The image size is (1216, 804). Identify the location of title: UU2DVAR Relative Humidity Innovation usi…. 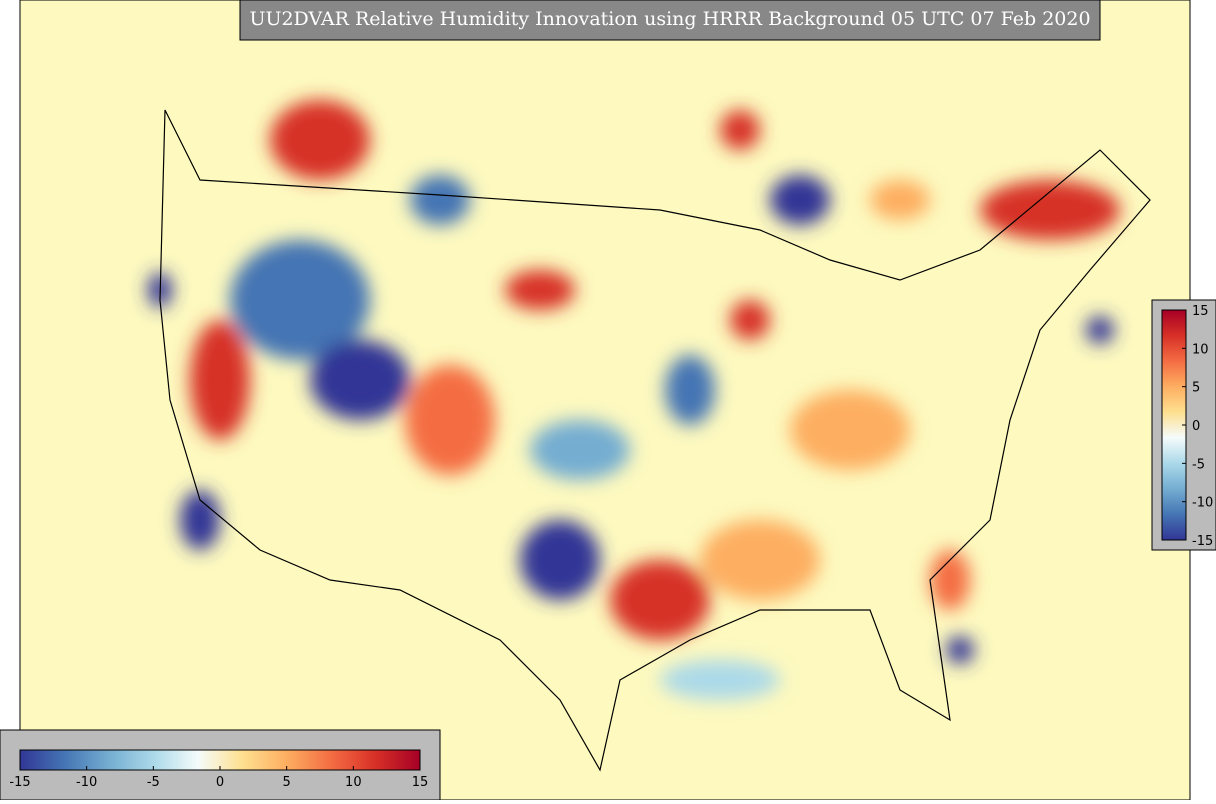
(669, 19).